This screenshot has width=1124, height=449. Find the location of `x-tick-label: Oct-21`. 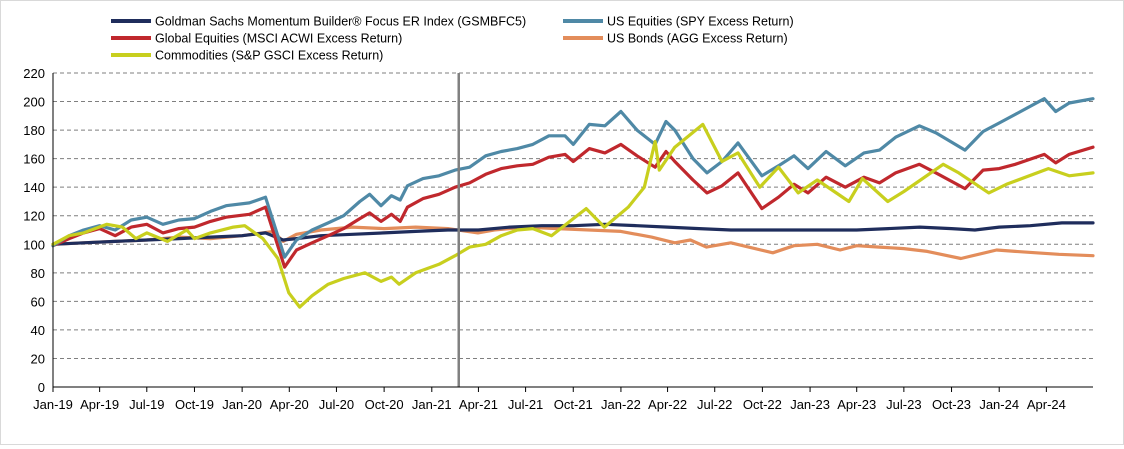

x-tick-label: Oct-21 is located at coordinates (573, 404).